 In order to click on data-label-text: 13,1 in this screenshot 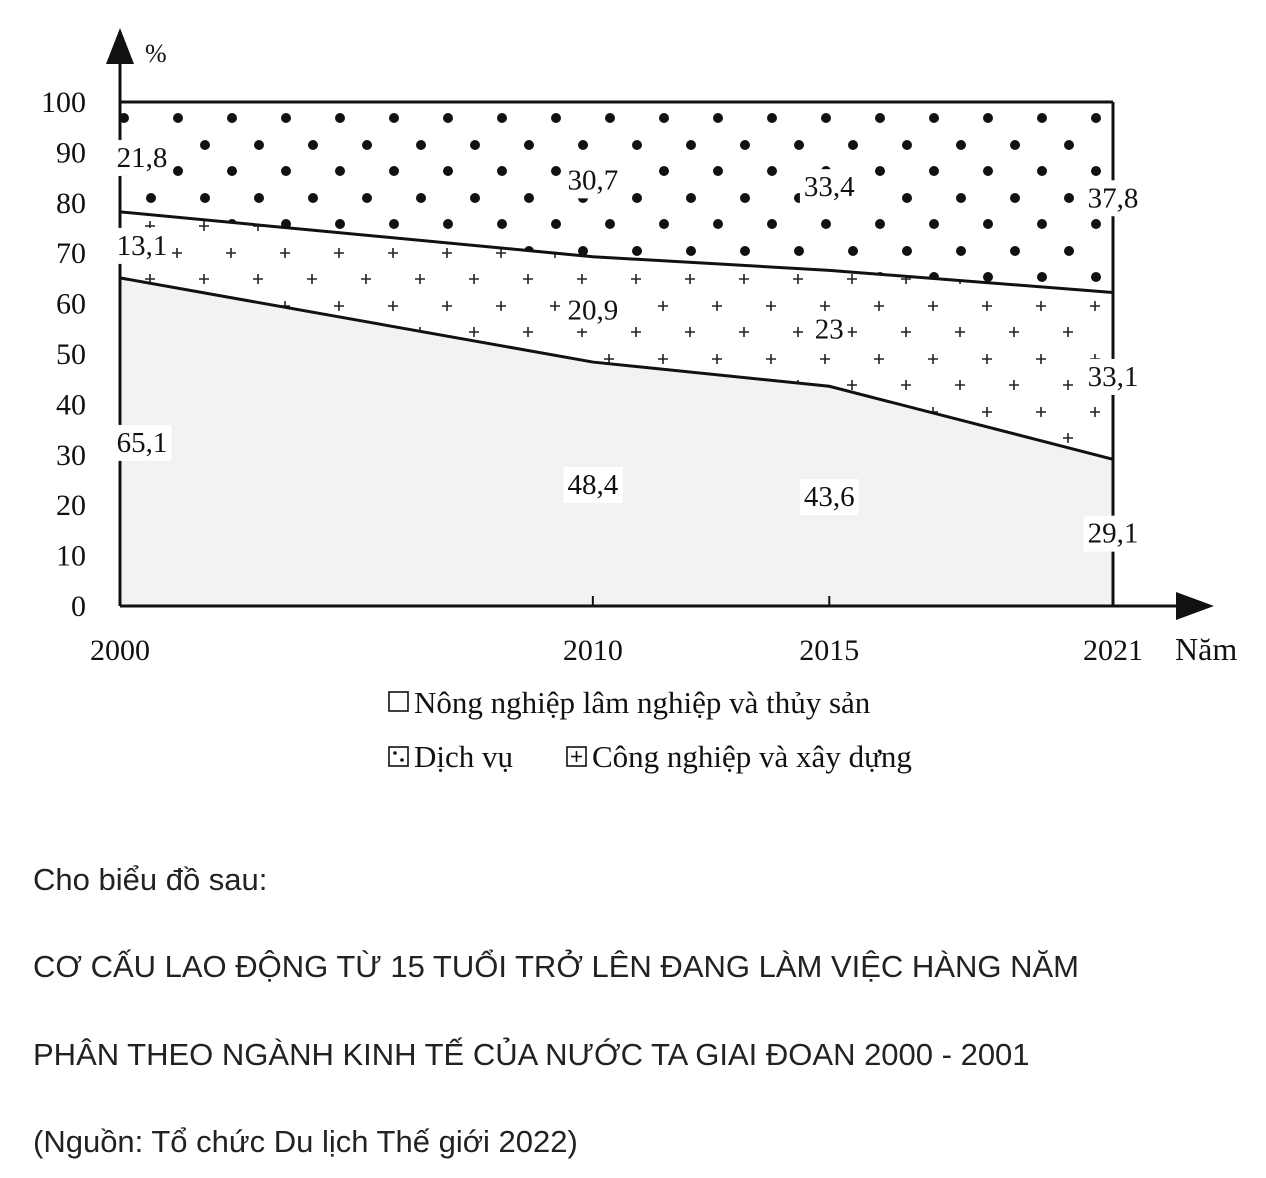, I will do `click(142, 246)`.